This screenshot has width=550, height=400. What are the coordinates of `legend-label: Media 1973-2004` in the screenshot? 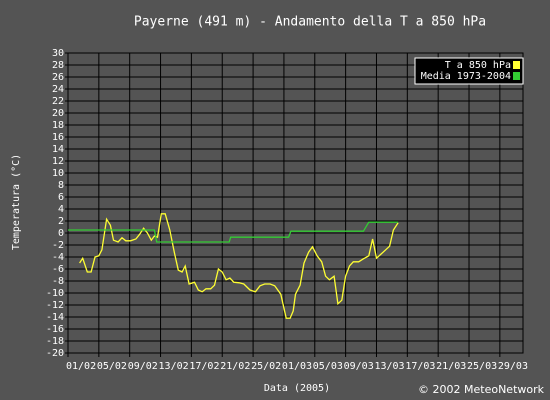 It's located at (466, 76).